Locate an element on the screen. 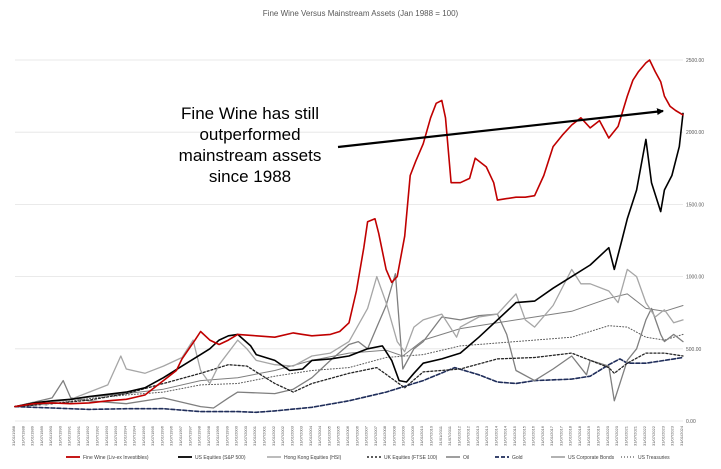 The height and width of the screenshot is (469, 721). x-tick-label: 31/07/2003 is located at coordinates (301, 435).